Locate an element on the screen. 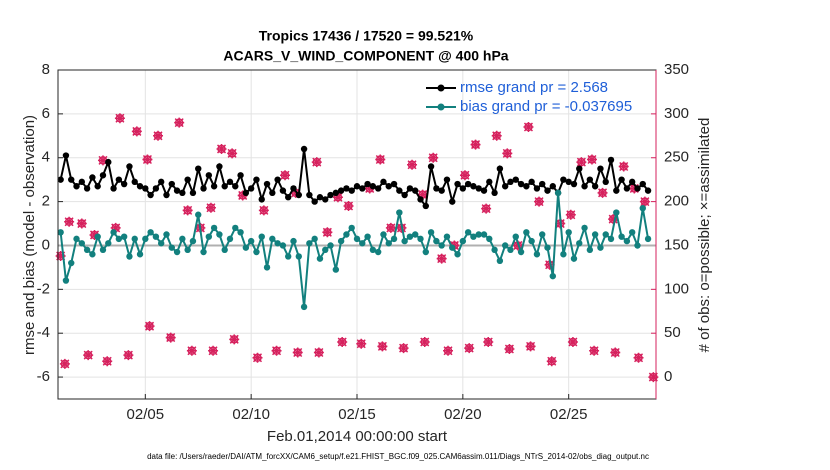 Image resolution: width=830 pixels, height=470 pixels. y-tick-label: 0 is located at coordinates (46, 244).